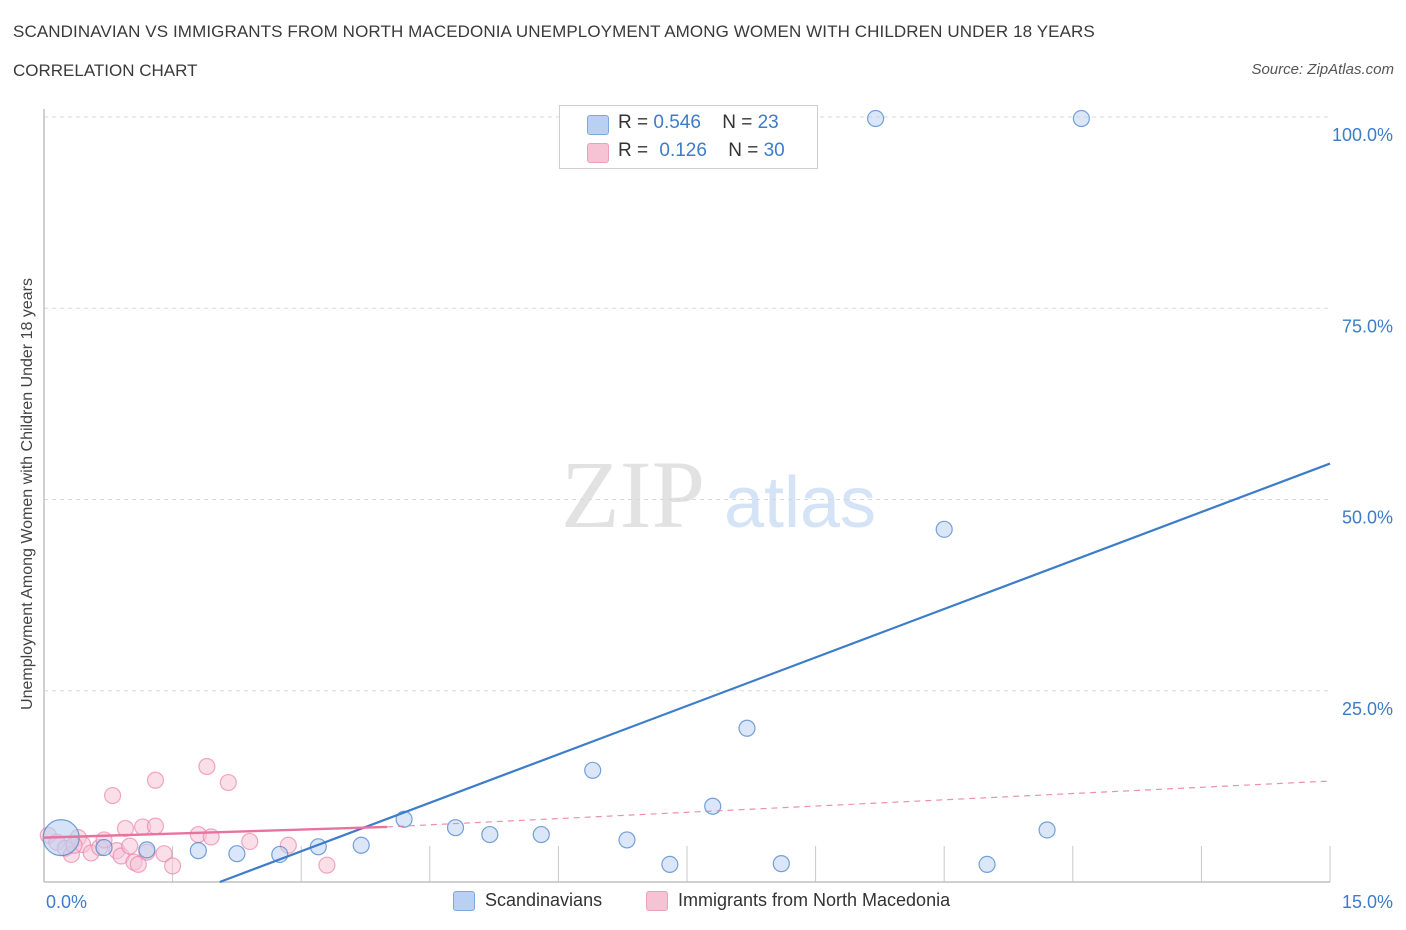 The width and height of the screenshot is (1406, 930). I want to click on x-tick-label: 0.0%, so click(66, 902).